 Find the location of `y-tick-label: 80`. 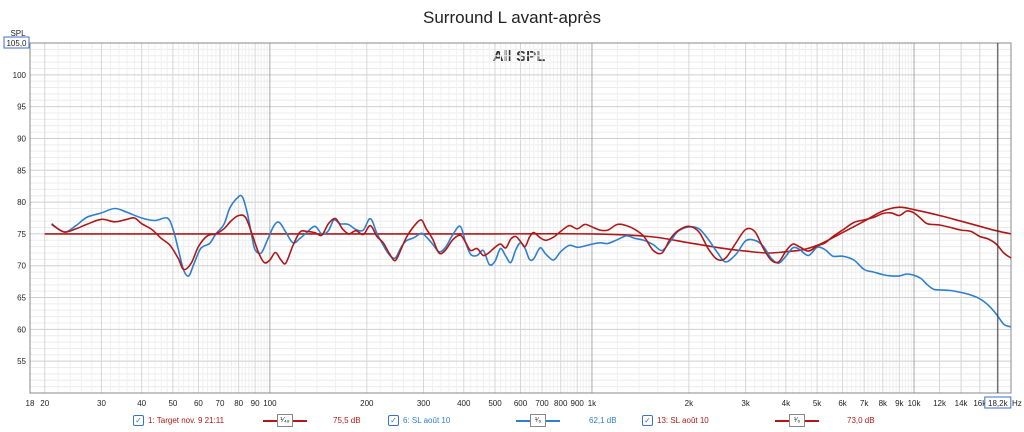

y-tick-label: 80 is located at coordinates (21, 202).